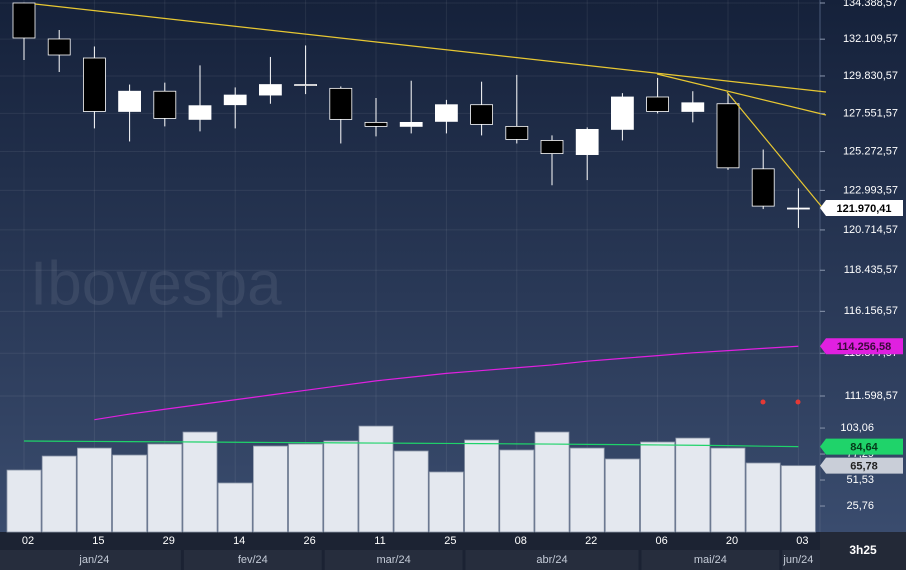  Describe the element at coordinates (870, 76) in the screenshot. I see `y-tick-label: 129.830,57` at that location.